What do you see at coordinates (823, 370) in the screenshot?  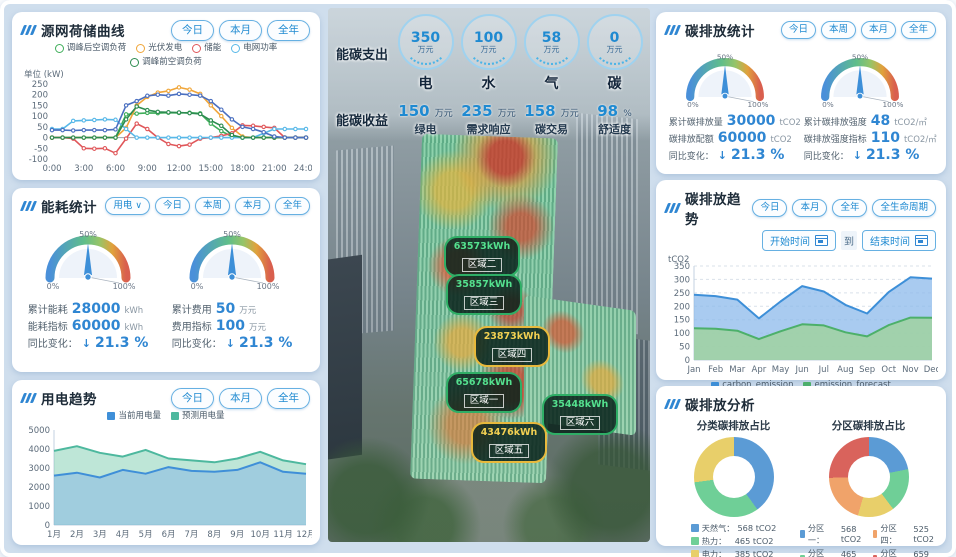 I see `svg-text: Jul` at bounding box center [823, 370].